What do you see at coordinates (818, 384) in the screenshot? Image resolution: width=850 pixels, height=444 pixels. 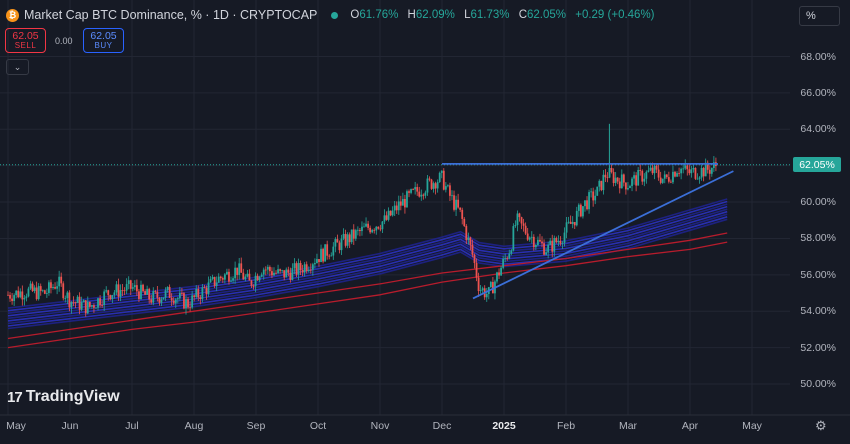 I see `y-tick-label: 50.00%` at bounding box center [818, 384].